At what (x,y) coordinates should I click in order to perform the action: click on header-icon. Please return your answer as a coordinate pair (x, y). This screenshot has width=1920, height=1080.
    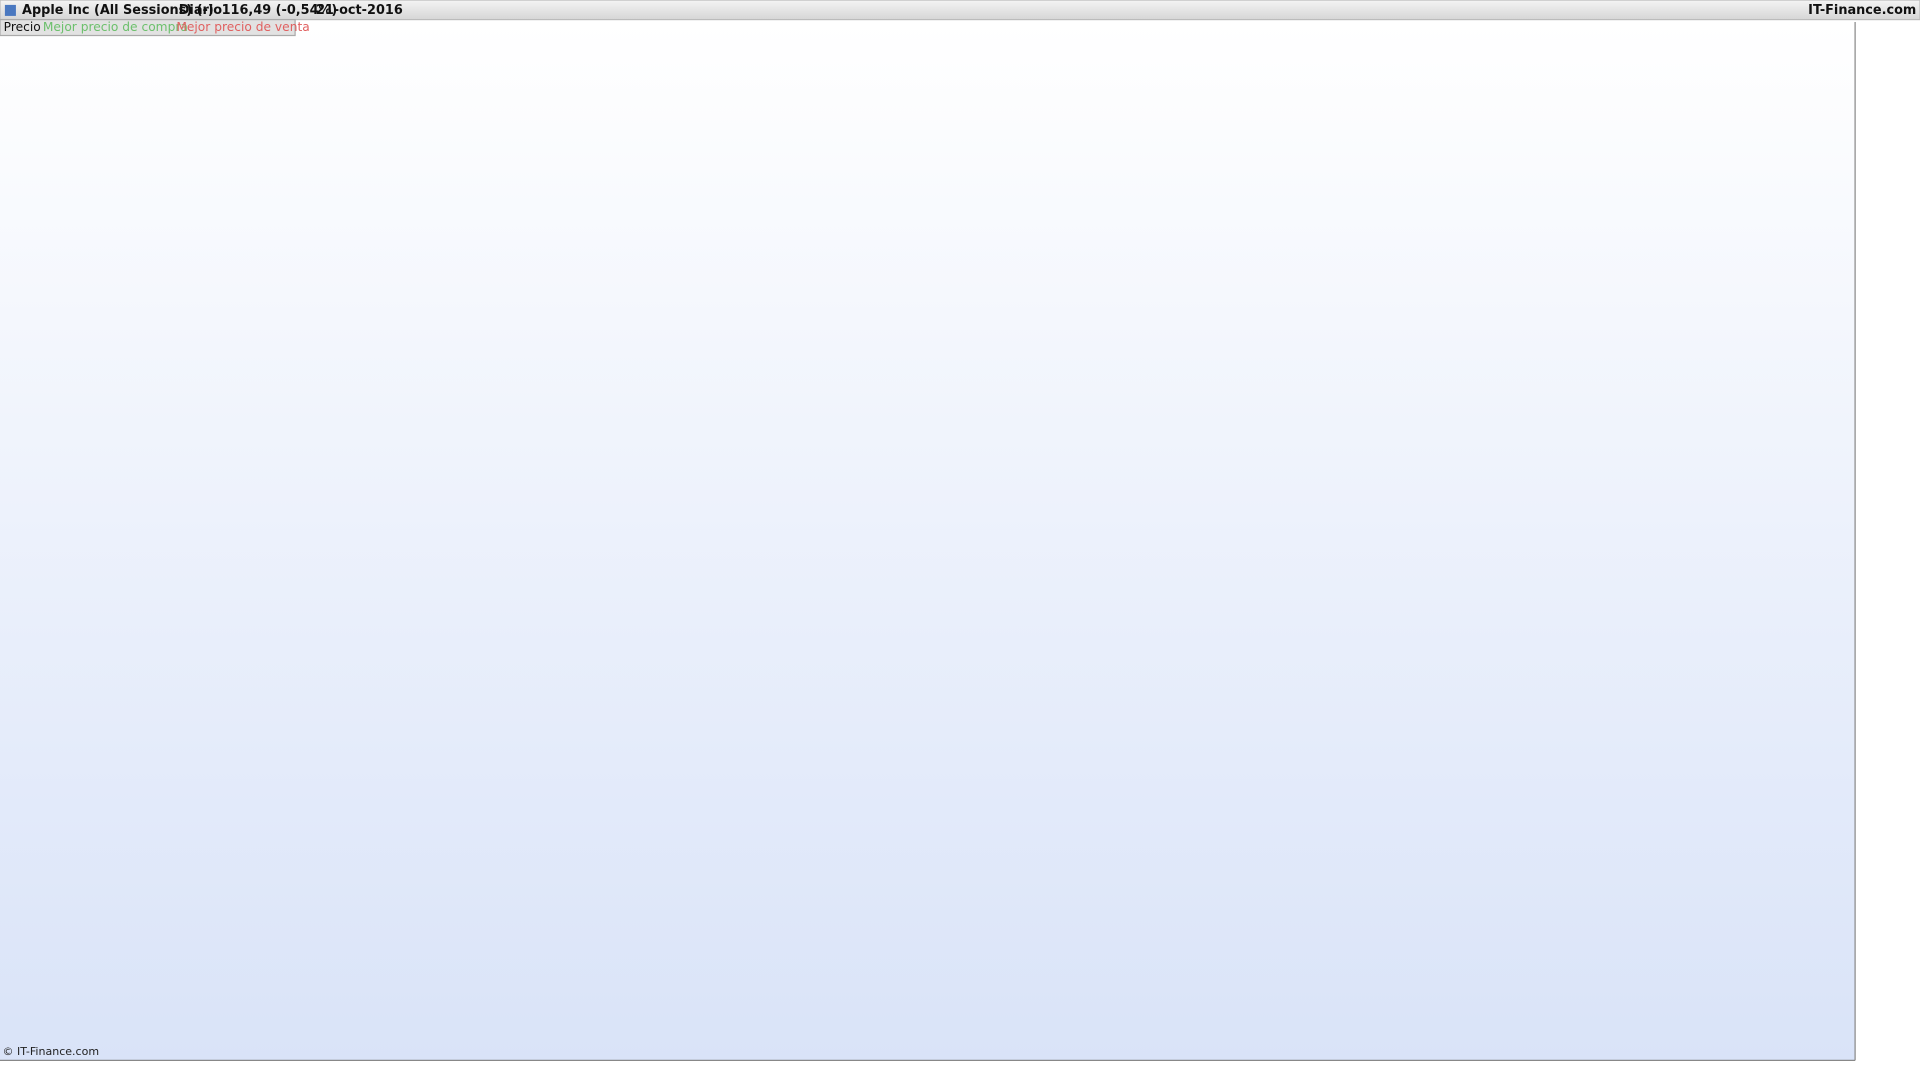
    Looking at the image, I should click on (10, 10).